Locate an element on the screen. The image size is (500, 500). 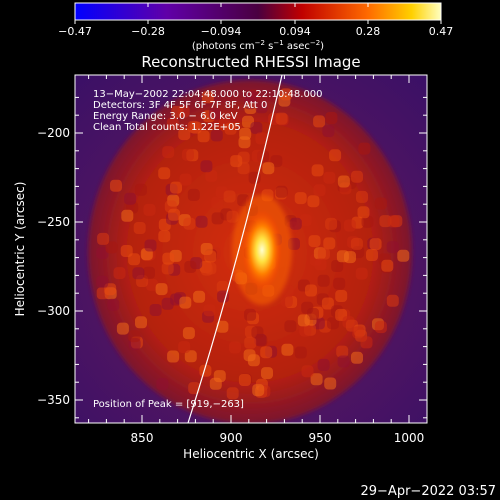
colorbar-tick-label: −0.47 is located at coordinates (75, 31).